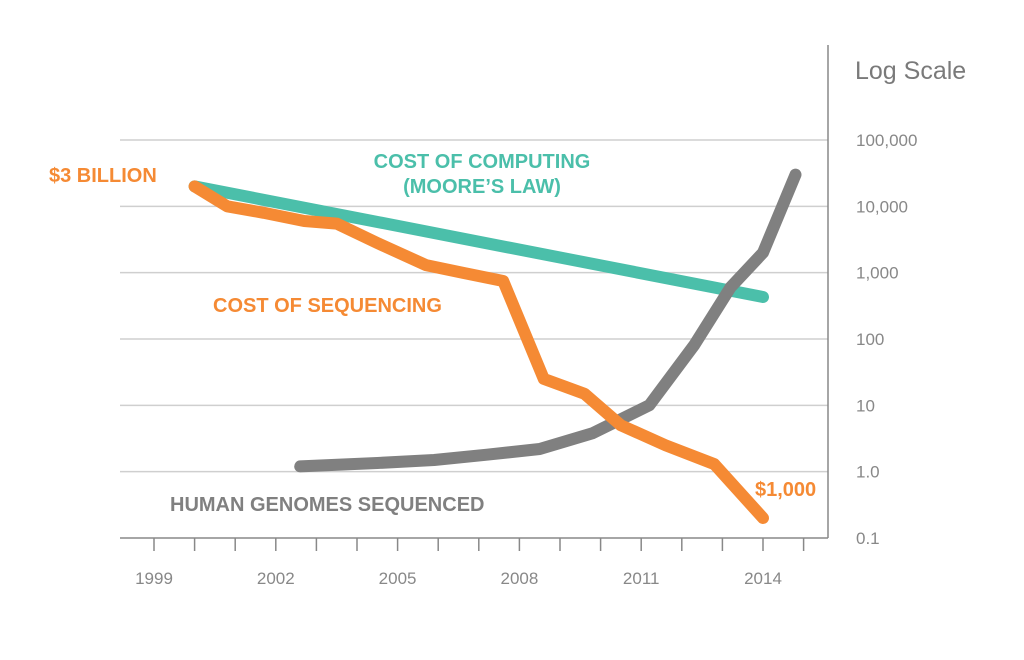 The image size is (1024, 660). Describe the element at coordinates (398, 578) in the screenshot. I see `x-tick-label: 2005` at that location.